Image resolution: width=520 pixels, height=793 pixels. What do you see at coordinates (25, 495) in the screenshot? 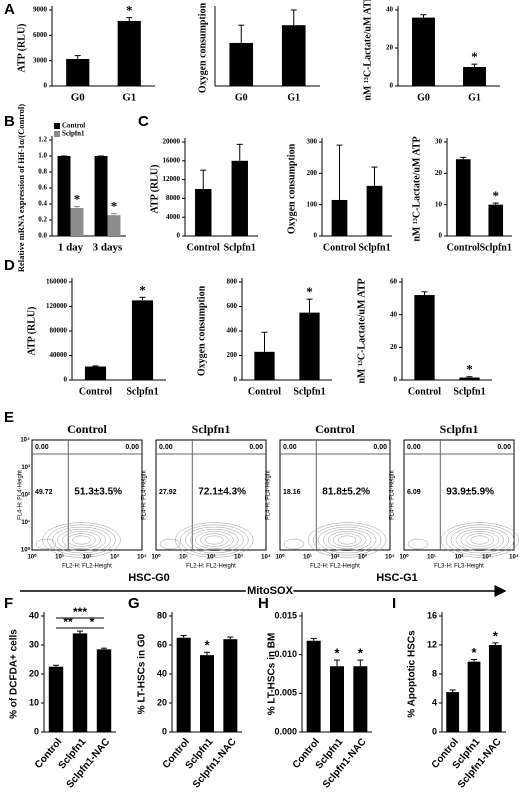
I see `flow-y-tick: 10²` at bounding box center [25, 495].